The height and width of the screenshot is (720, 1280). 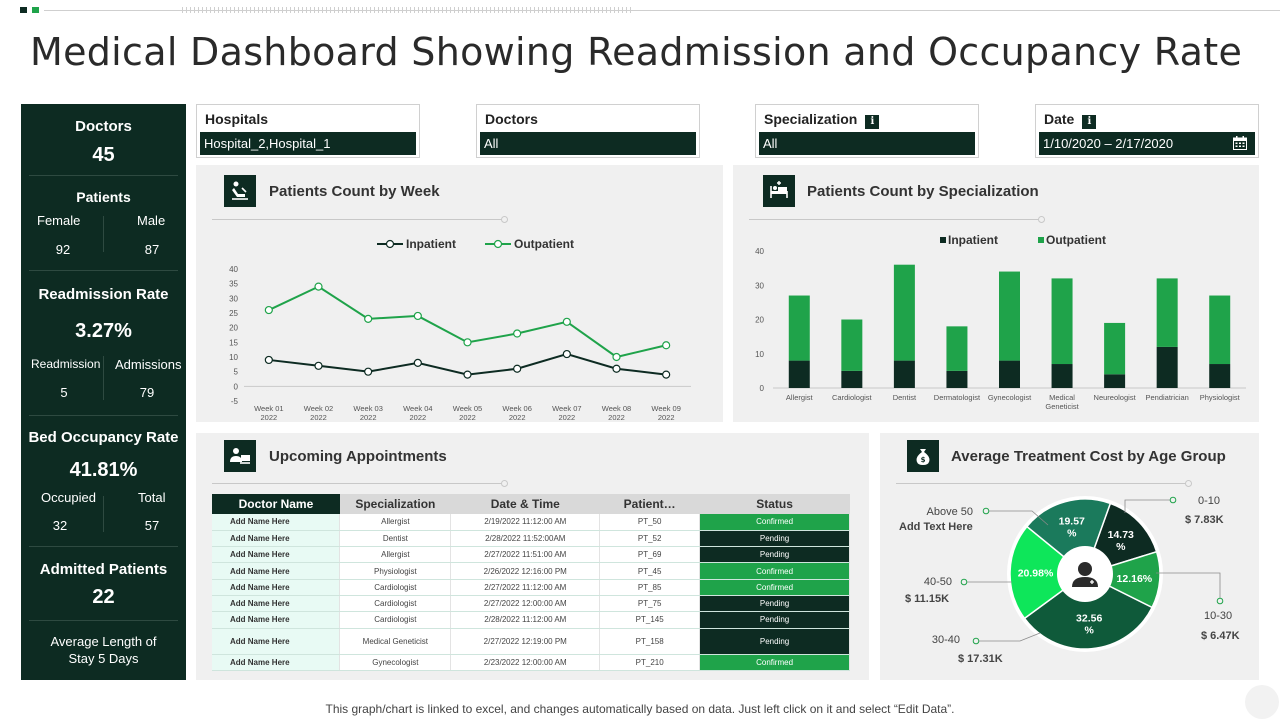 What do you see at coordinates (516, 408) in the screenshot?
I see `x-tick-label: Week 06` at bounding box center [516, 408].